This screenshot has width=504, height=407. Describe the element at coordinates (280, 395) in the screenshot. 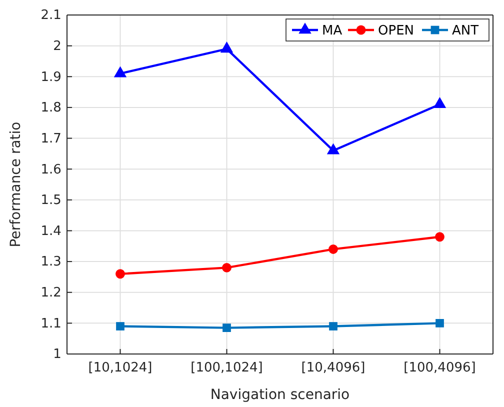

I see `x-axis-title: Navigation scenario` at that location.